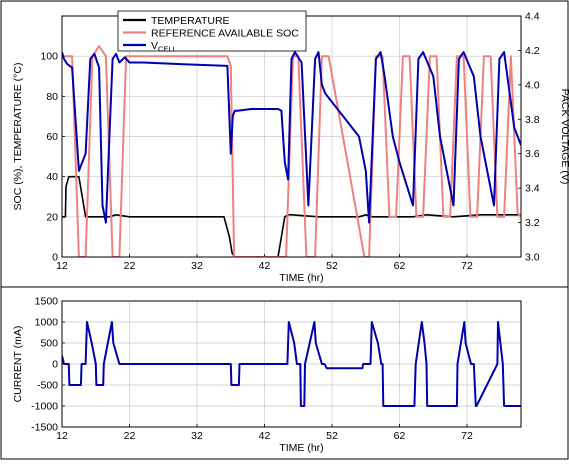  I want to click on y-tick-label: 100, so click(49, 57).